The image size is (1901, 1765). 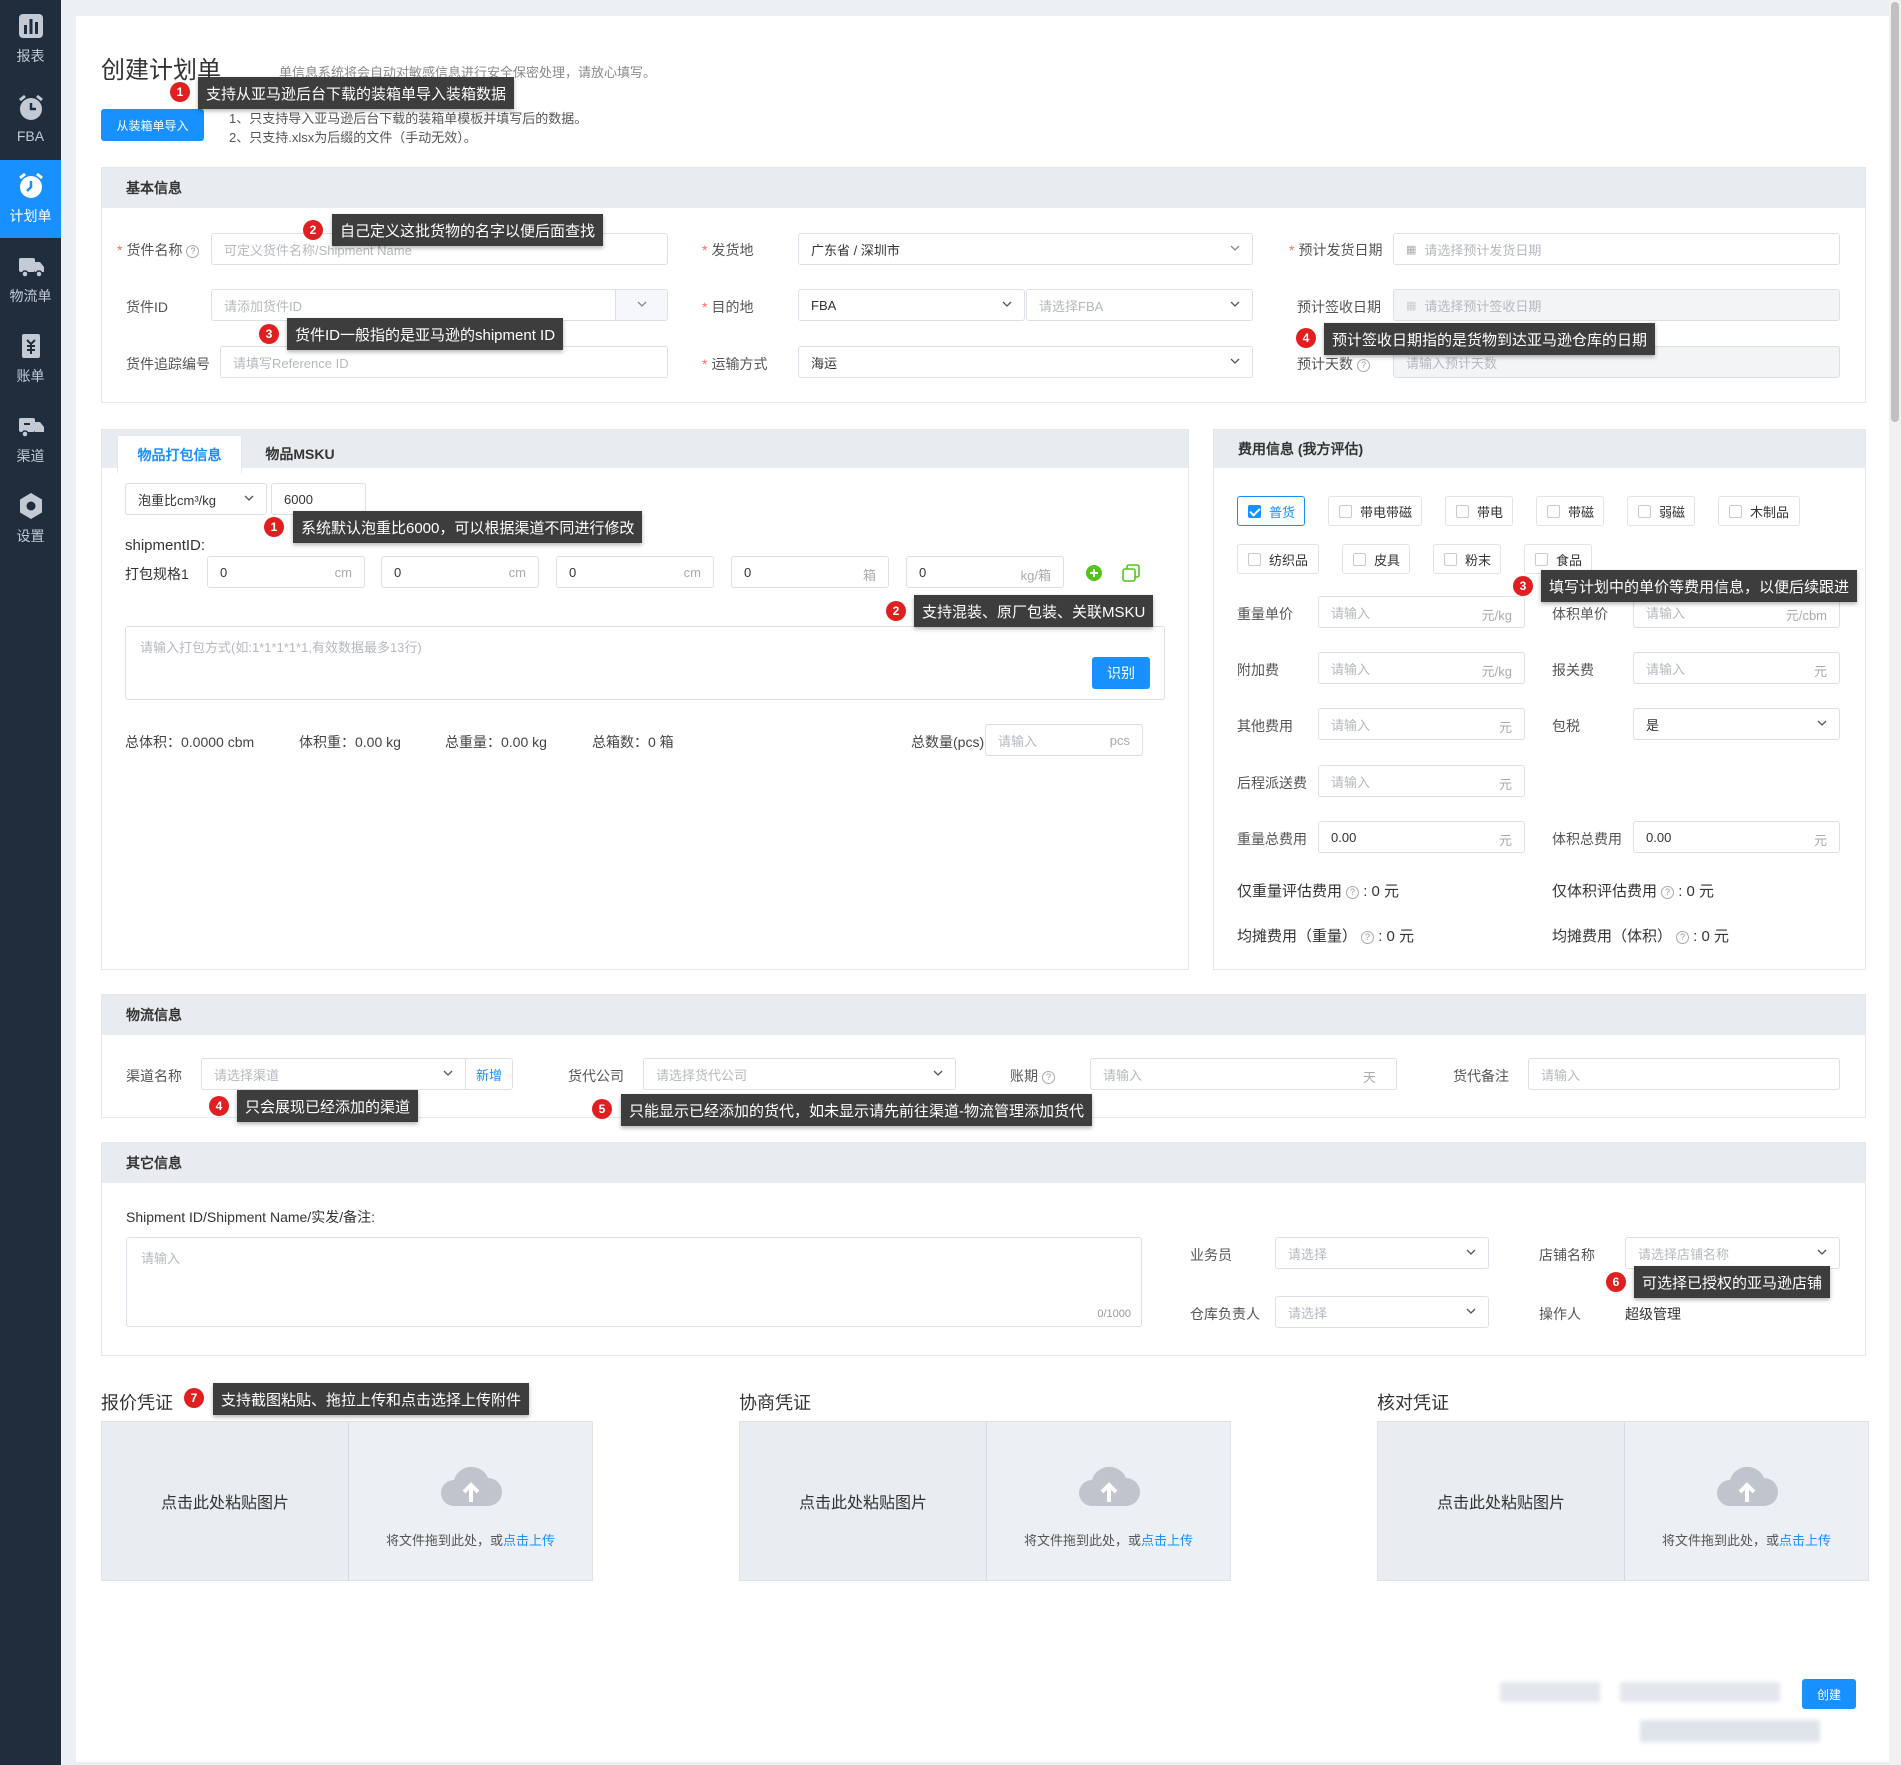 I want to click on spec-length-input: 0 cm, so click(x=286, y=572).